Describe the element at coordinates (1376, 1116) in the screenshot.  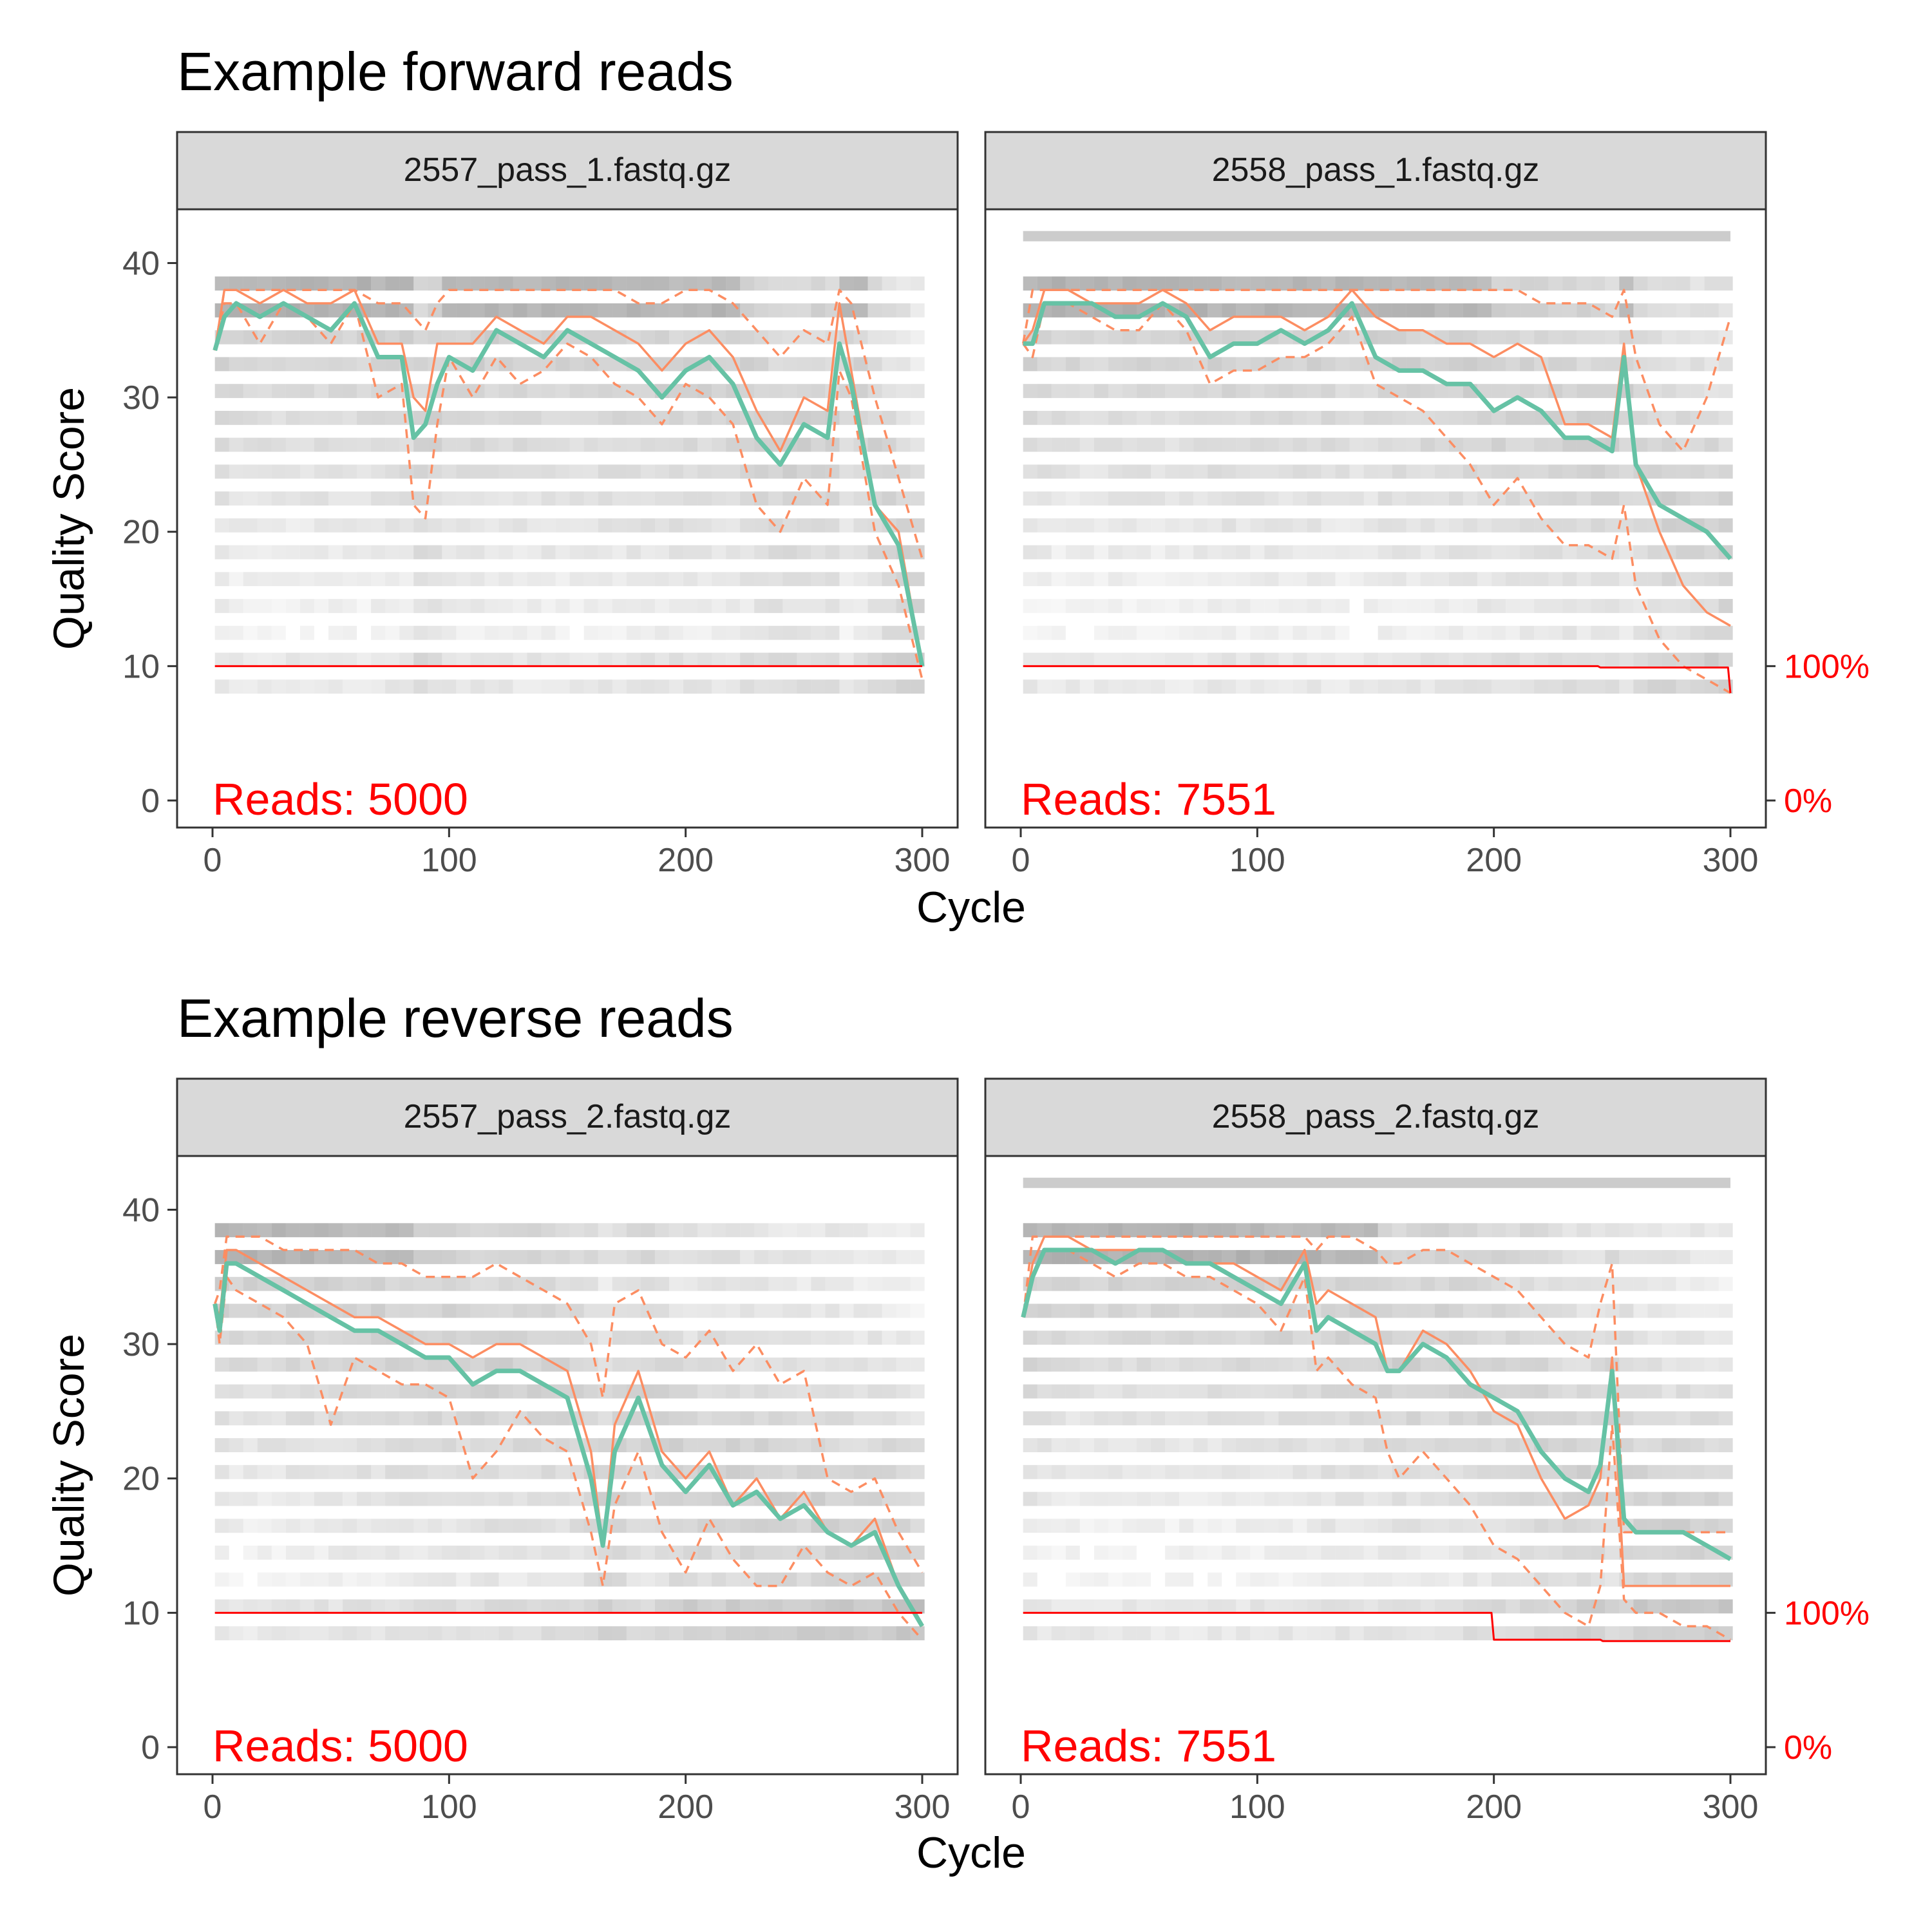
I see `facet-strip-label: 2558_pass_2.fastq.gz` at that location.